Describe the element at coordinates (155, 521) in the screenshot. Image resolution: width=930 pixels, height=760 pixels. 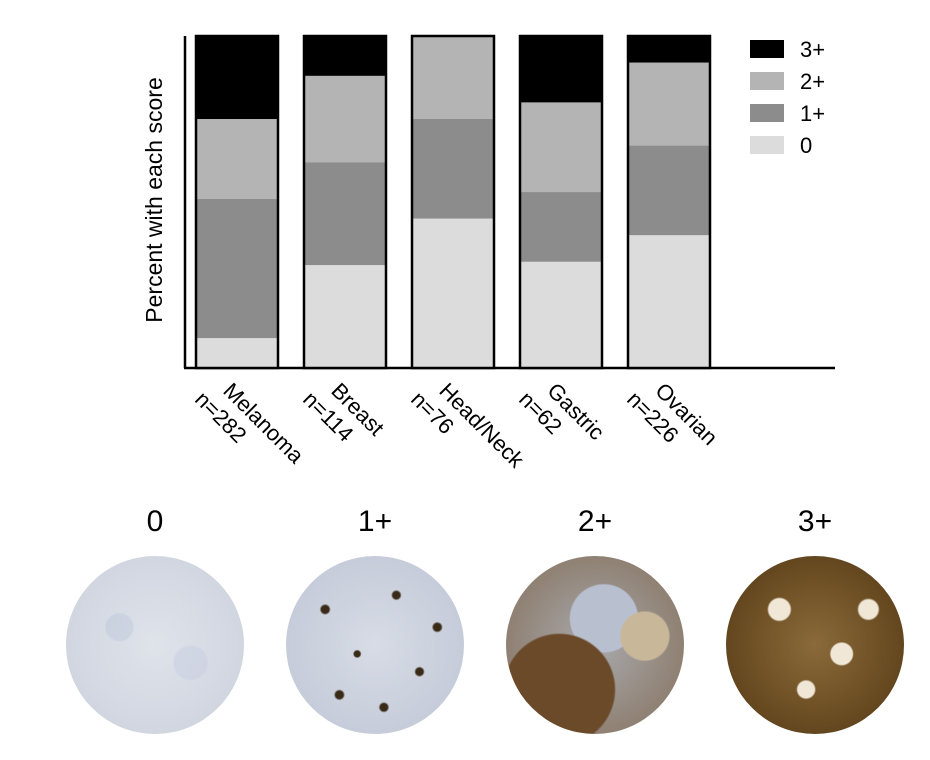
I see `core-label: 0` at that location.